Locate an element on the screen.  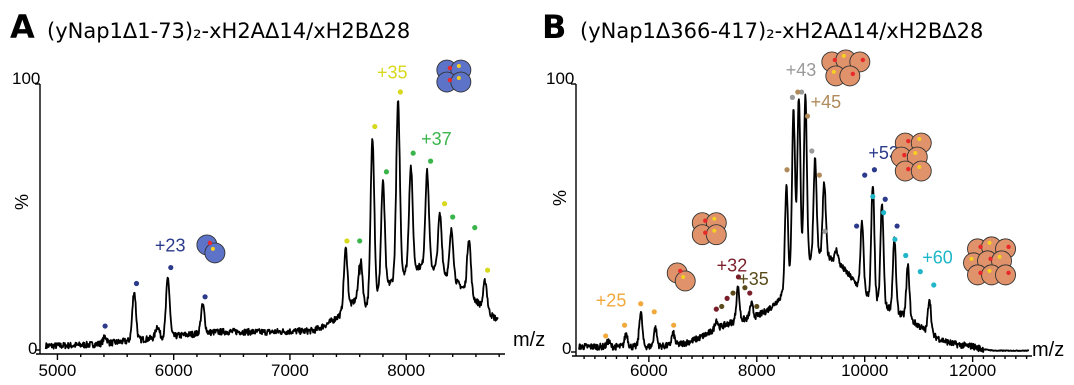
panel-b-ylabel: % is located at coordinates (560, 198).